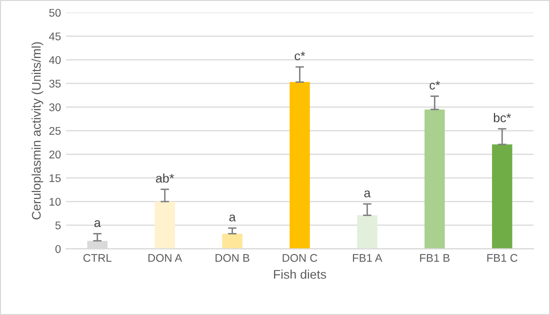  I want to click on x-tick-label: FB1 C, so click(502, 258).